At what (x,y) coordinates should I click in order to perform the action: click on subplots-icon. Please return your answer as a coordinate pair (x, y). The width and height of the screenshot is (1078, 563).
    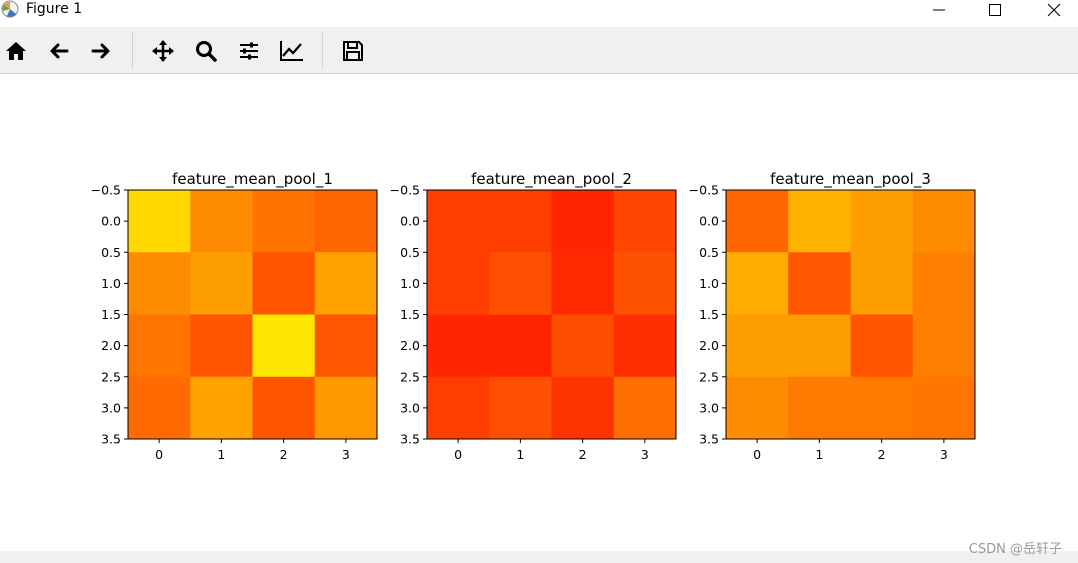
    Looking at the image, I should click on (249, 51).